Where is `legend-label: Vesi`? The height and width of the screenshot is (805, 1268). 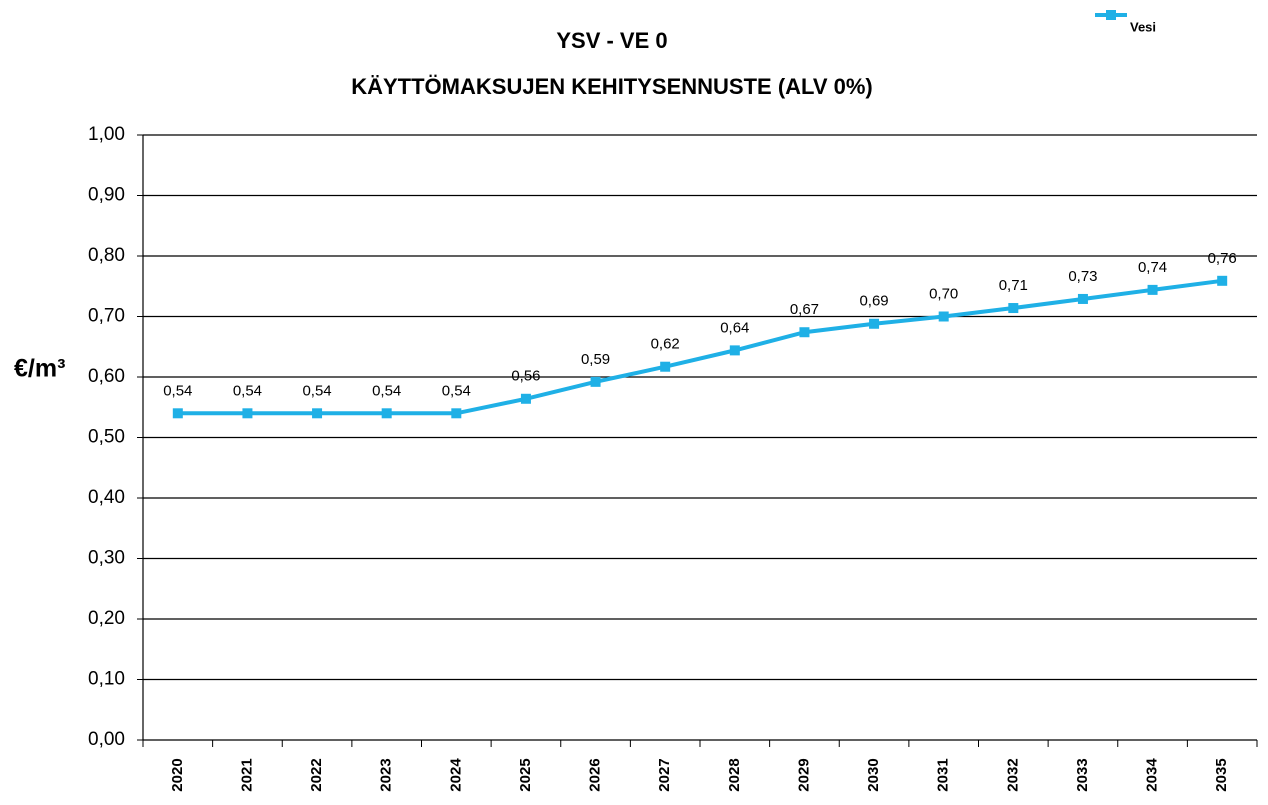 legend-label: Vesi is located at coordinates (1143, 26).